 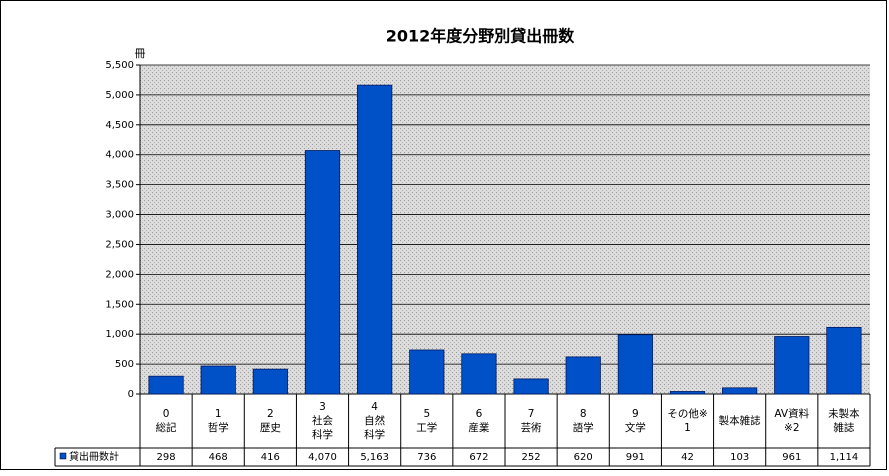 I want to click on x-tick-label: 総記, so click(x=166, y=427).